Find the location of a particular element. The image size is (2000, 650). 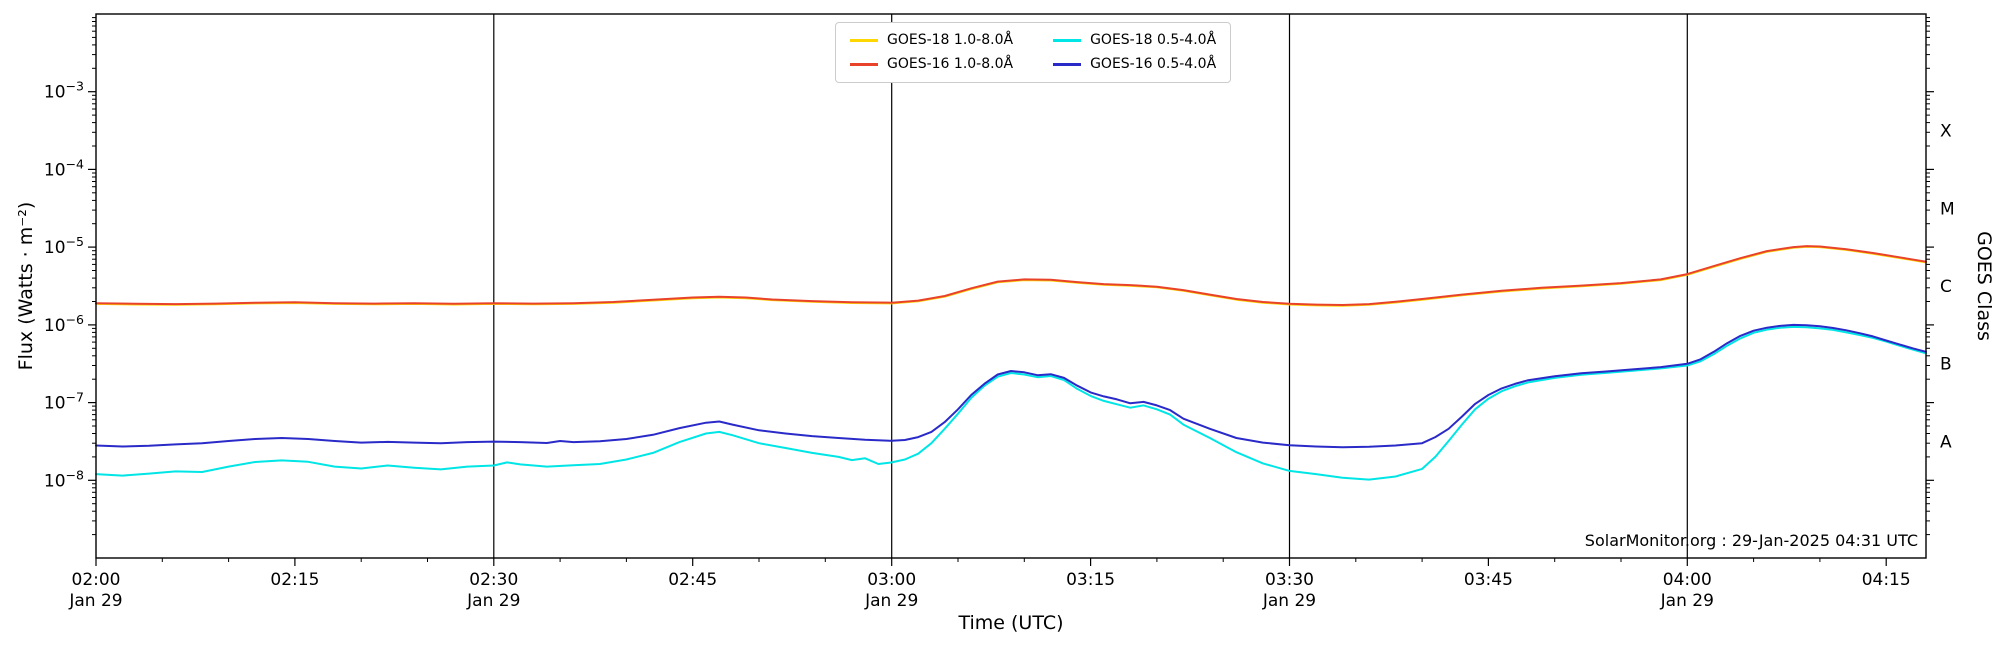

y-tick-label: 10⁻⁸ is located at coordinates (64, 479).